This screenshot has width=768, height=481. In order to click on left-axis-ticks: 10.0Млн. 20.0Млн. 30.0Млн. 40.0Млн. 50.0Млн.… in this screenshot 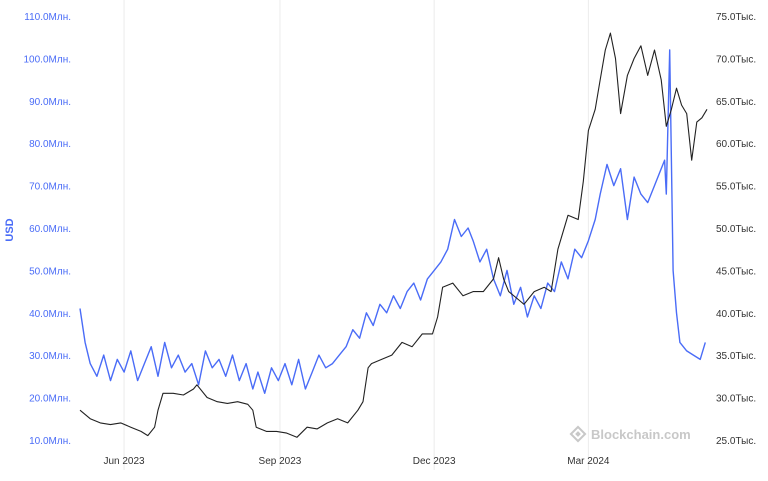, I will do `click(48, 229)`.